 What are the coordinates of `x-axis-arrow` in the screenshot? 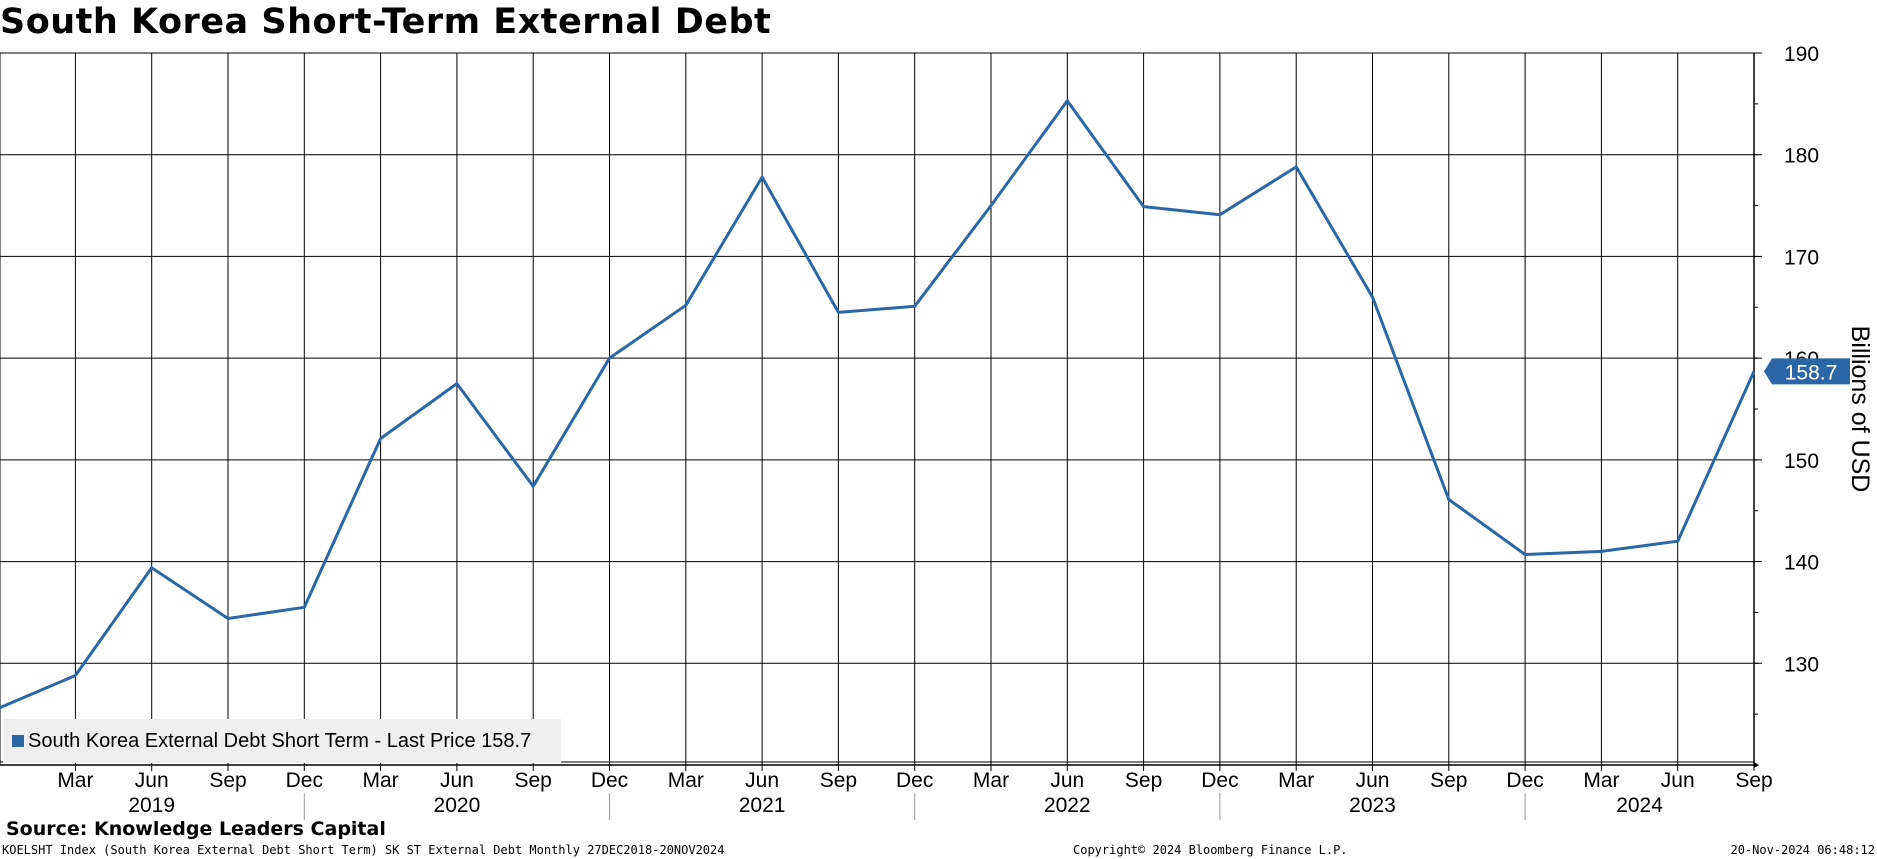 It's located at (1756, 765).